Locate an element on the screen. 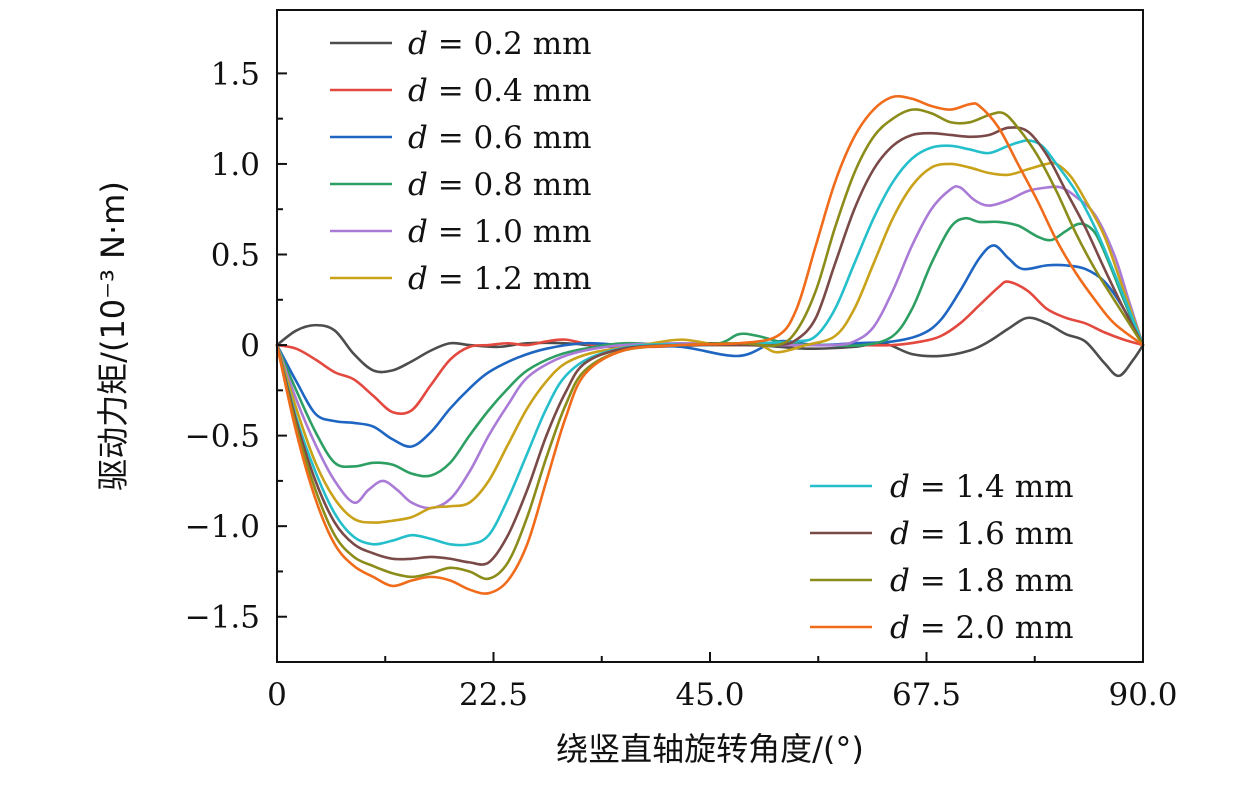  legend-bottom-right: d = 1.4 mm d = 1.6 mm d = 1.8 mm d = 2.0 mm is located at coordinates (942, 557).